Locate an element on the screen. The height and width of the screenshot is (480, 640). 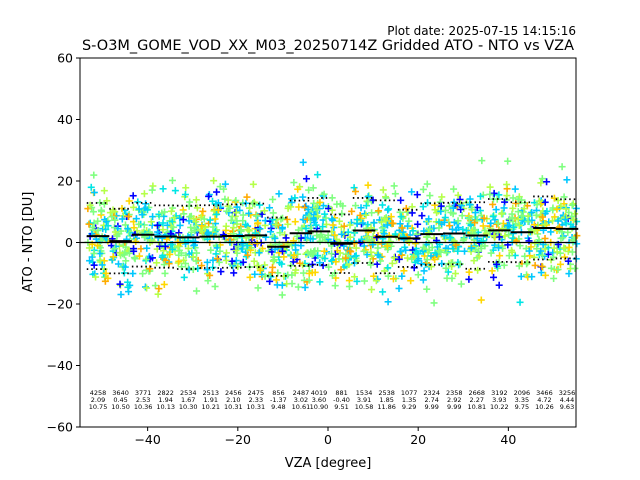
plot-date: Plot date: 2025-07-15 14:15:16 is located at coordinates (481, 31).